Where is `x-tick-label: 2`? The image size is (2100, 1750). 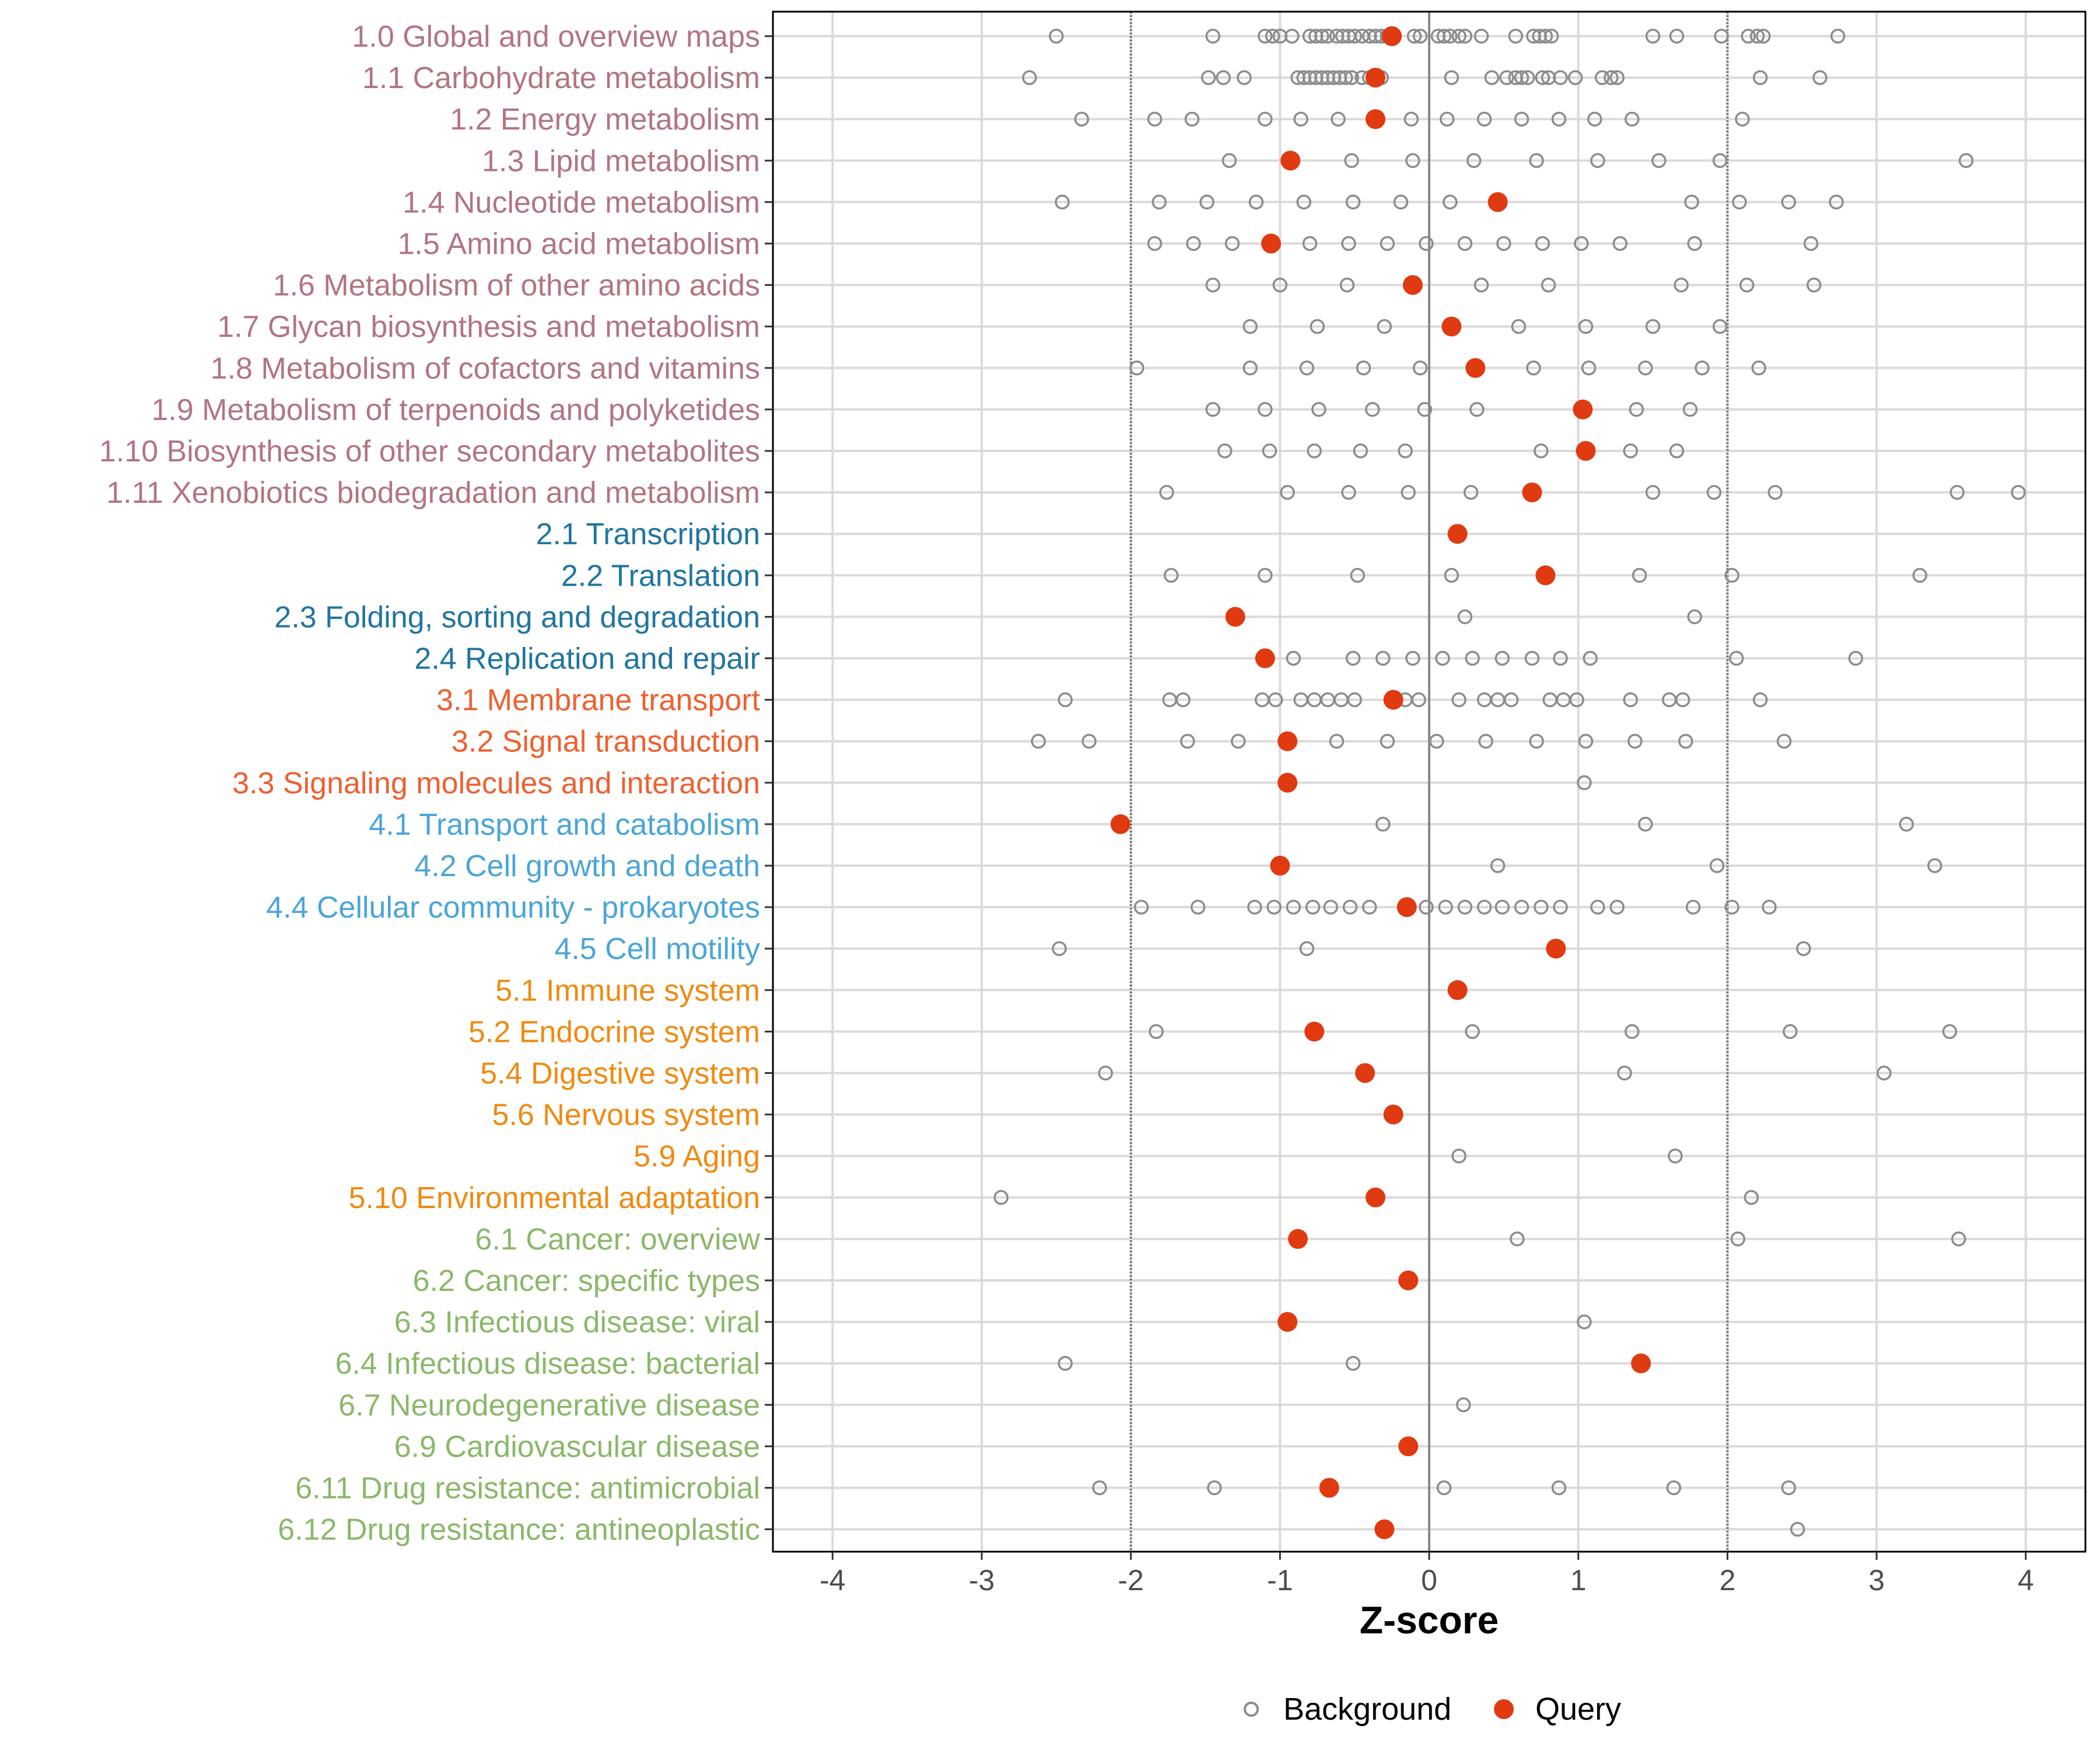
x-tick-label: 2 is located at coordinates (1727, 1580).